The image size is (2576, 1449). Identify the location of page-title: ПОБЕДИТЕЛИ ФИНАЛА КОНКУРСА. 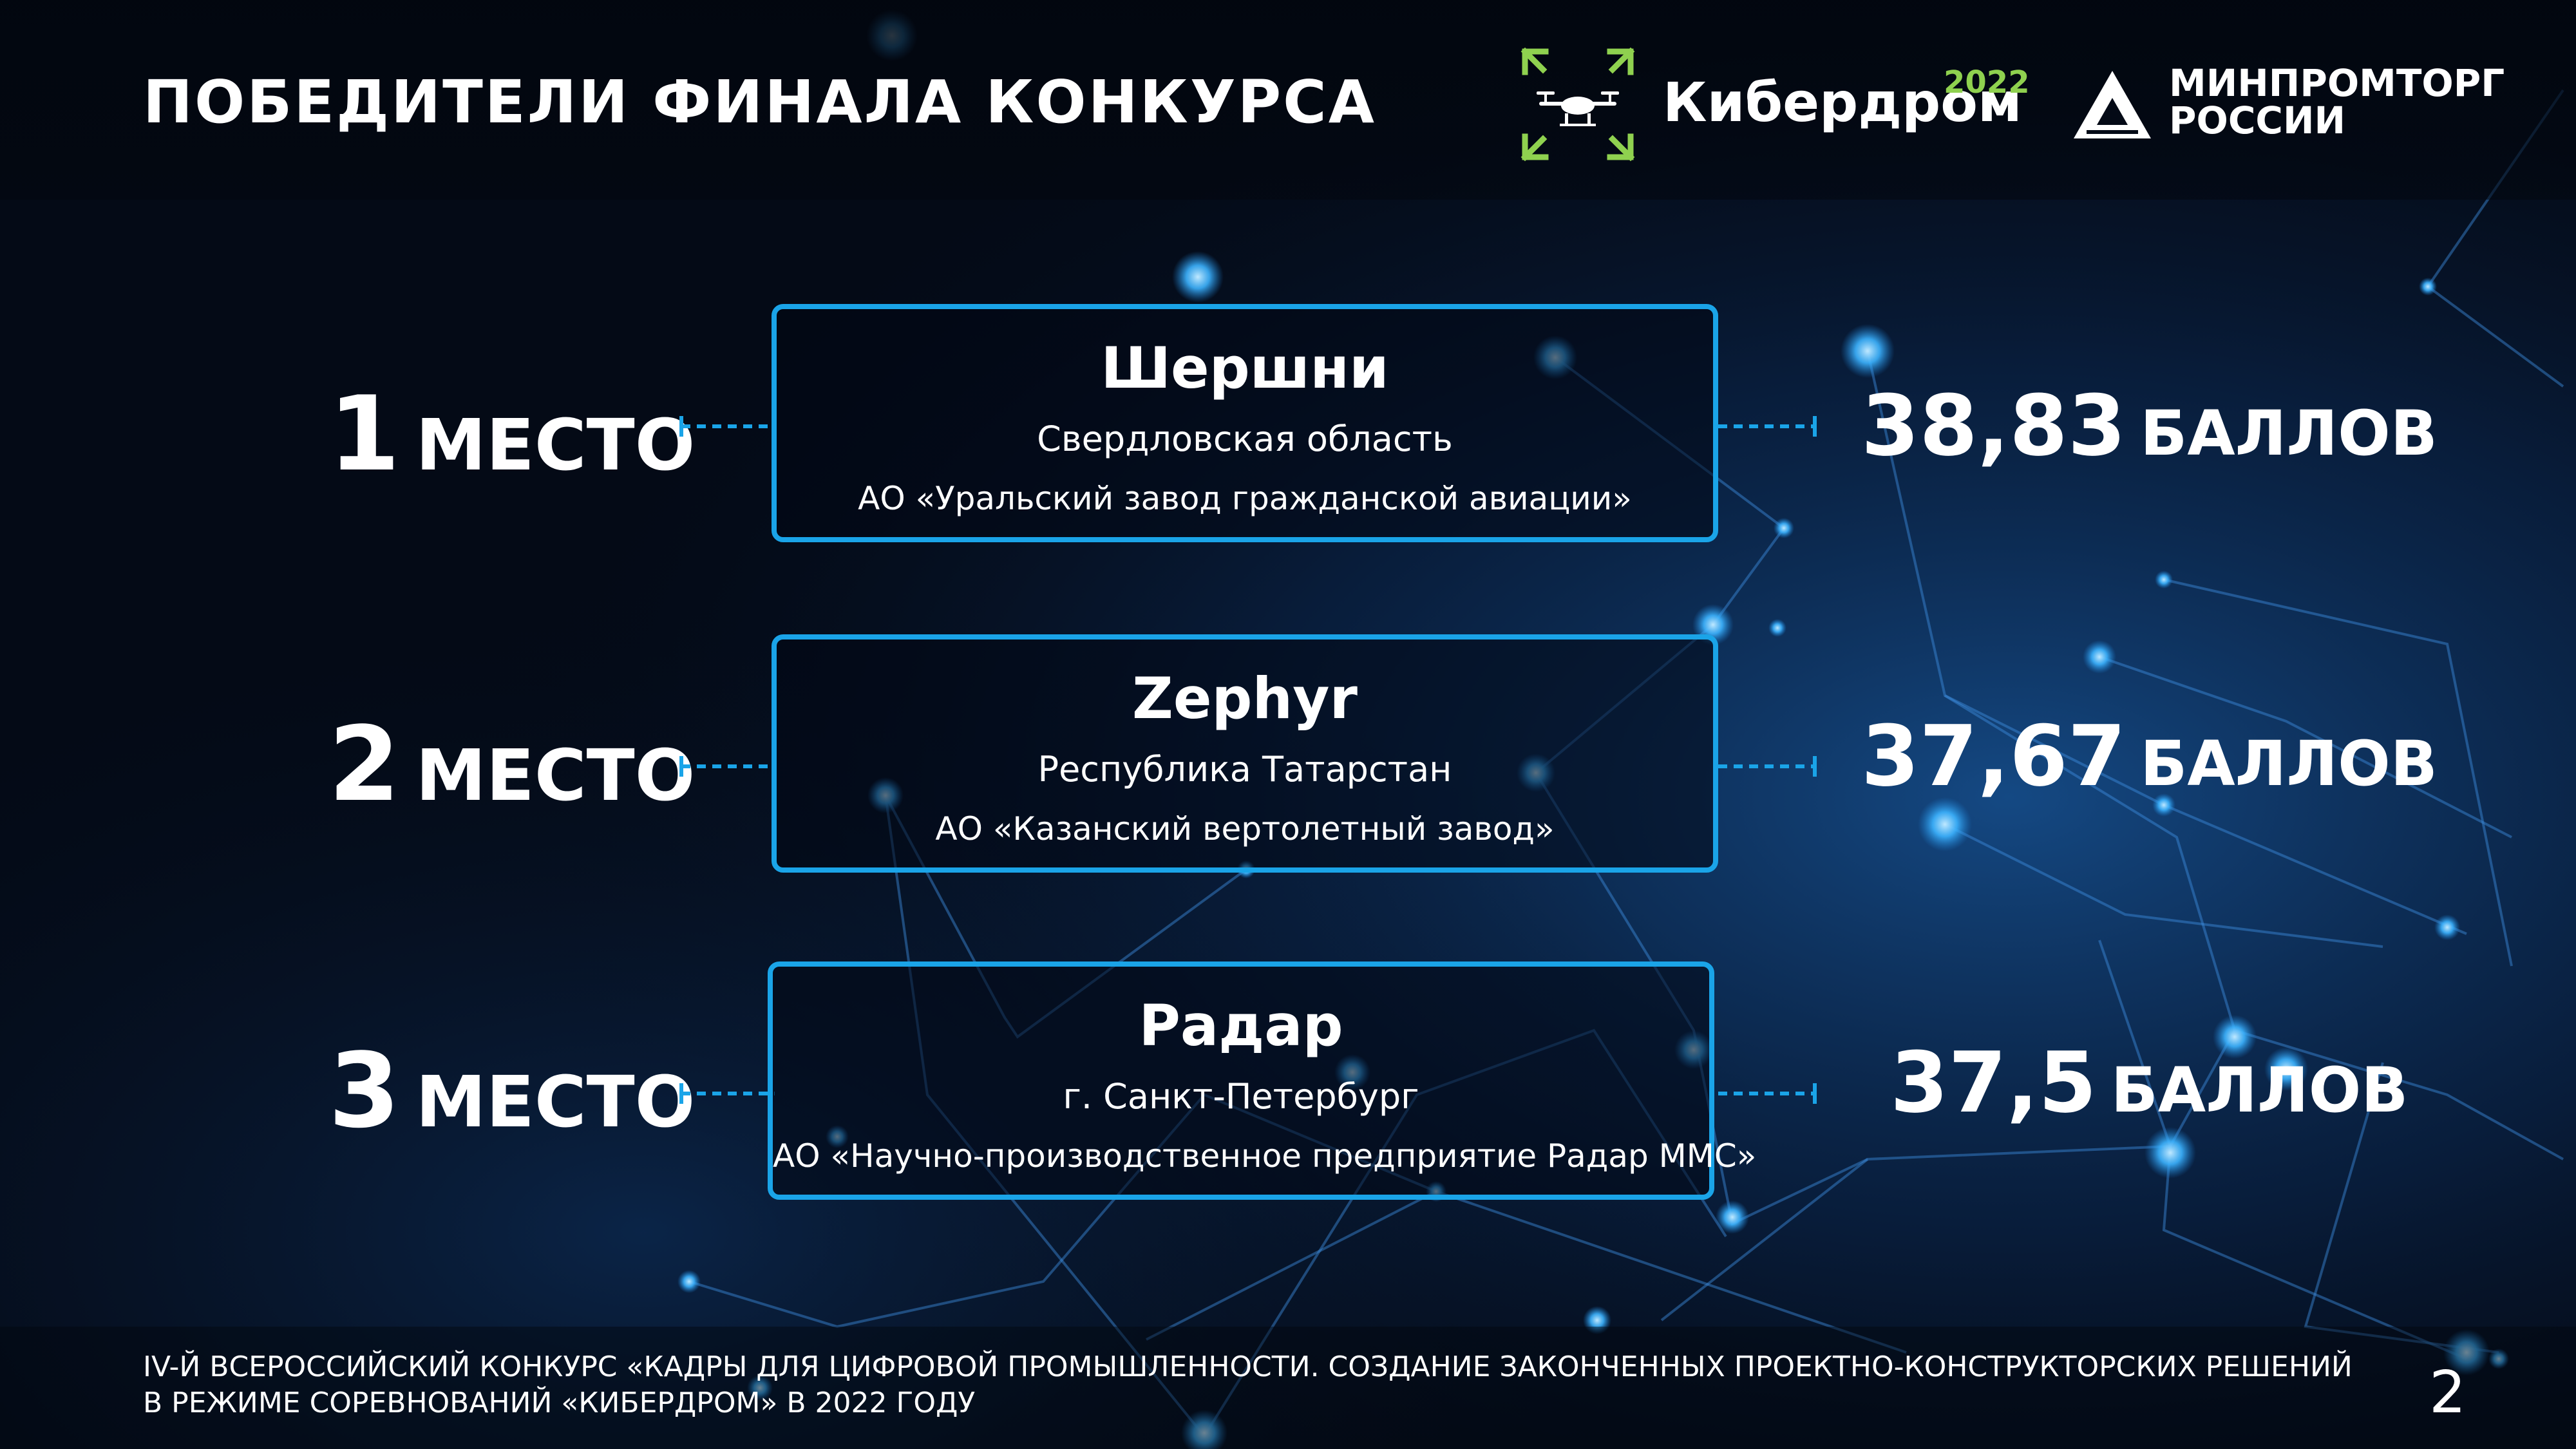
(759, 103).